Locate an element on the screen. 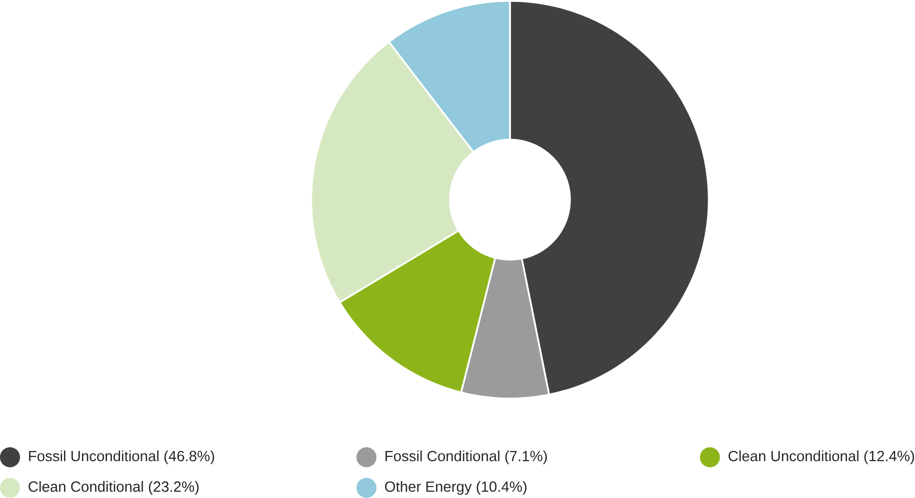 This screenshot has height=498, width=915. legend-label: Clean Conditional (23.2%) is located at coordinates (113, 488).